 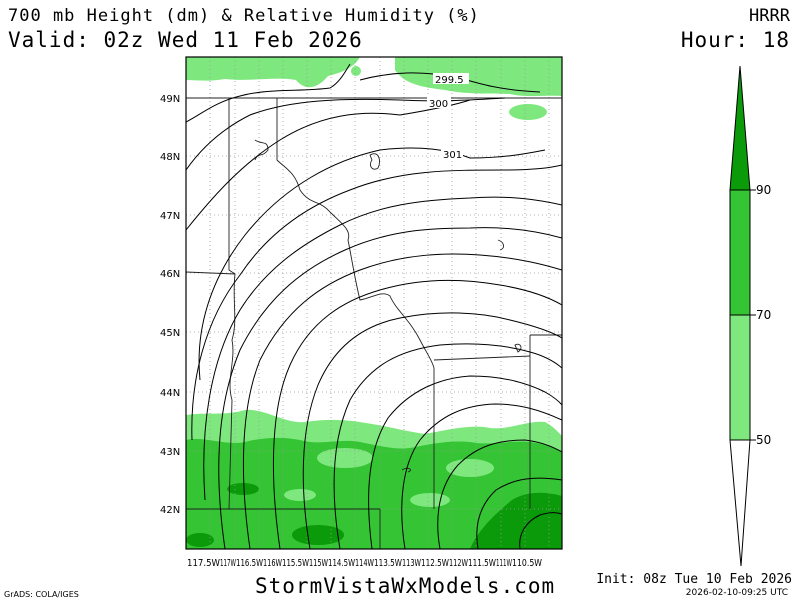 What do you see at coordinates (482, 358) in the screenshot?
I see `mt-wy-border` at bounding box center [482, 358].